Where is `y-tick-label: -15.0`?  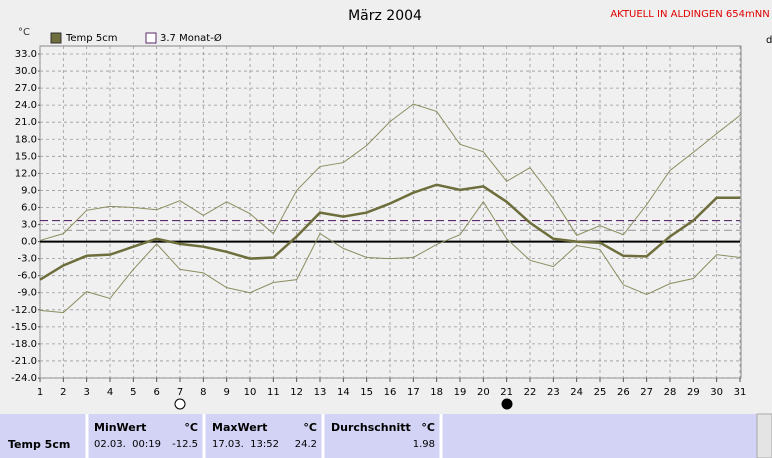 y-tick-label: -15.0 is located at coordinates (24, 327).